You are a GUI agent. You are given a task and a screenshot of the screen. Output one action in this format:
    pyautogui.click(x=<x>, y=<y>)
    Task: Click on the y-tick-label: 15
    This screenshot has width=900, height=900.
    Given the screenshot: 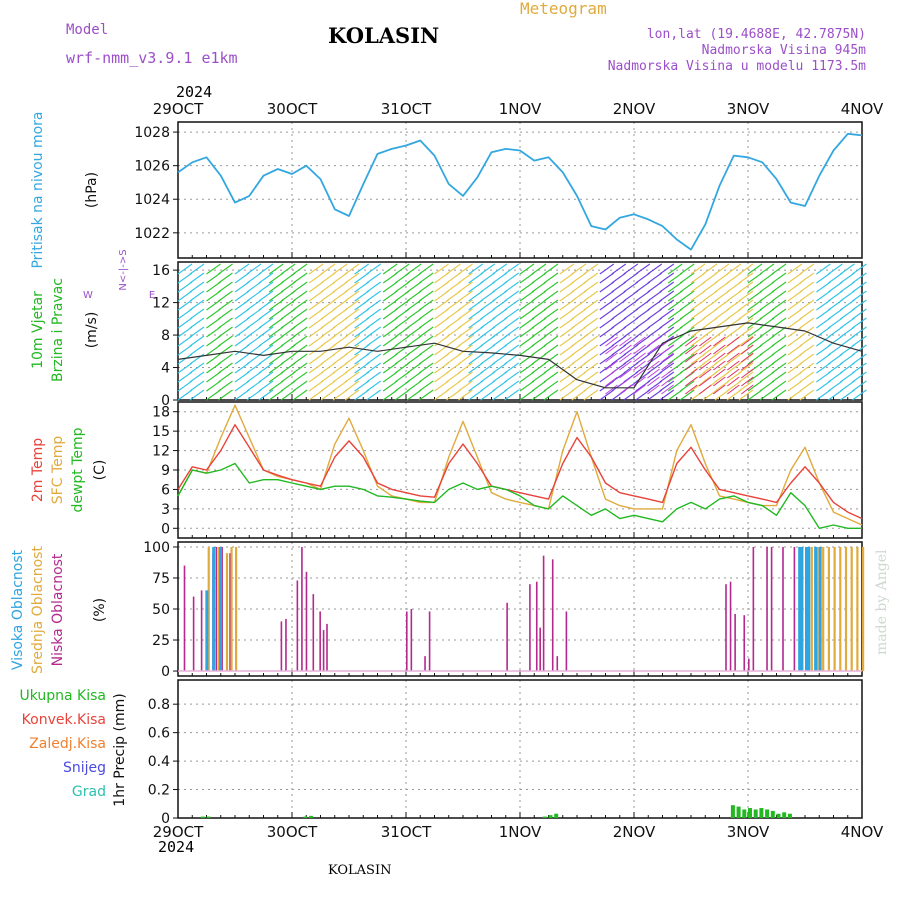 What is the action you would take?
    pyautogui.click(x=161, y=432)
    